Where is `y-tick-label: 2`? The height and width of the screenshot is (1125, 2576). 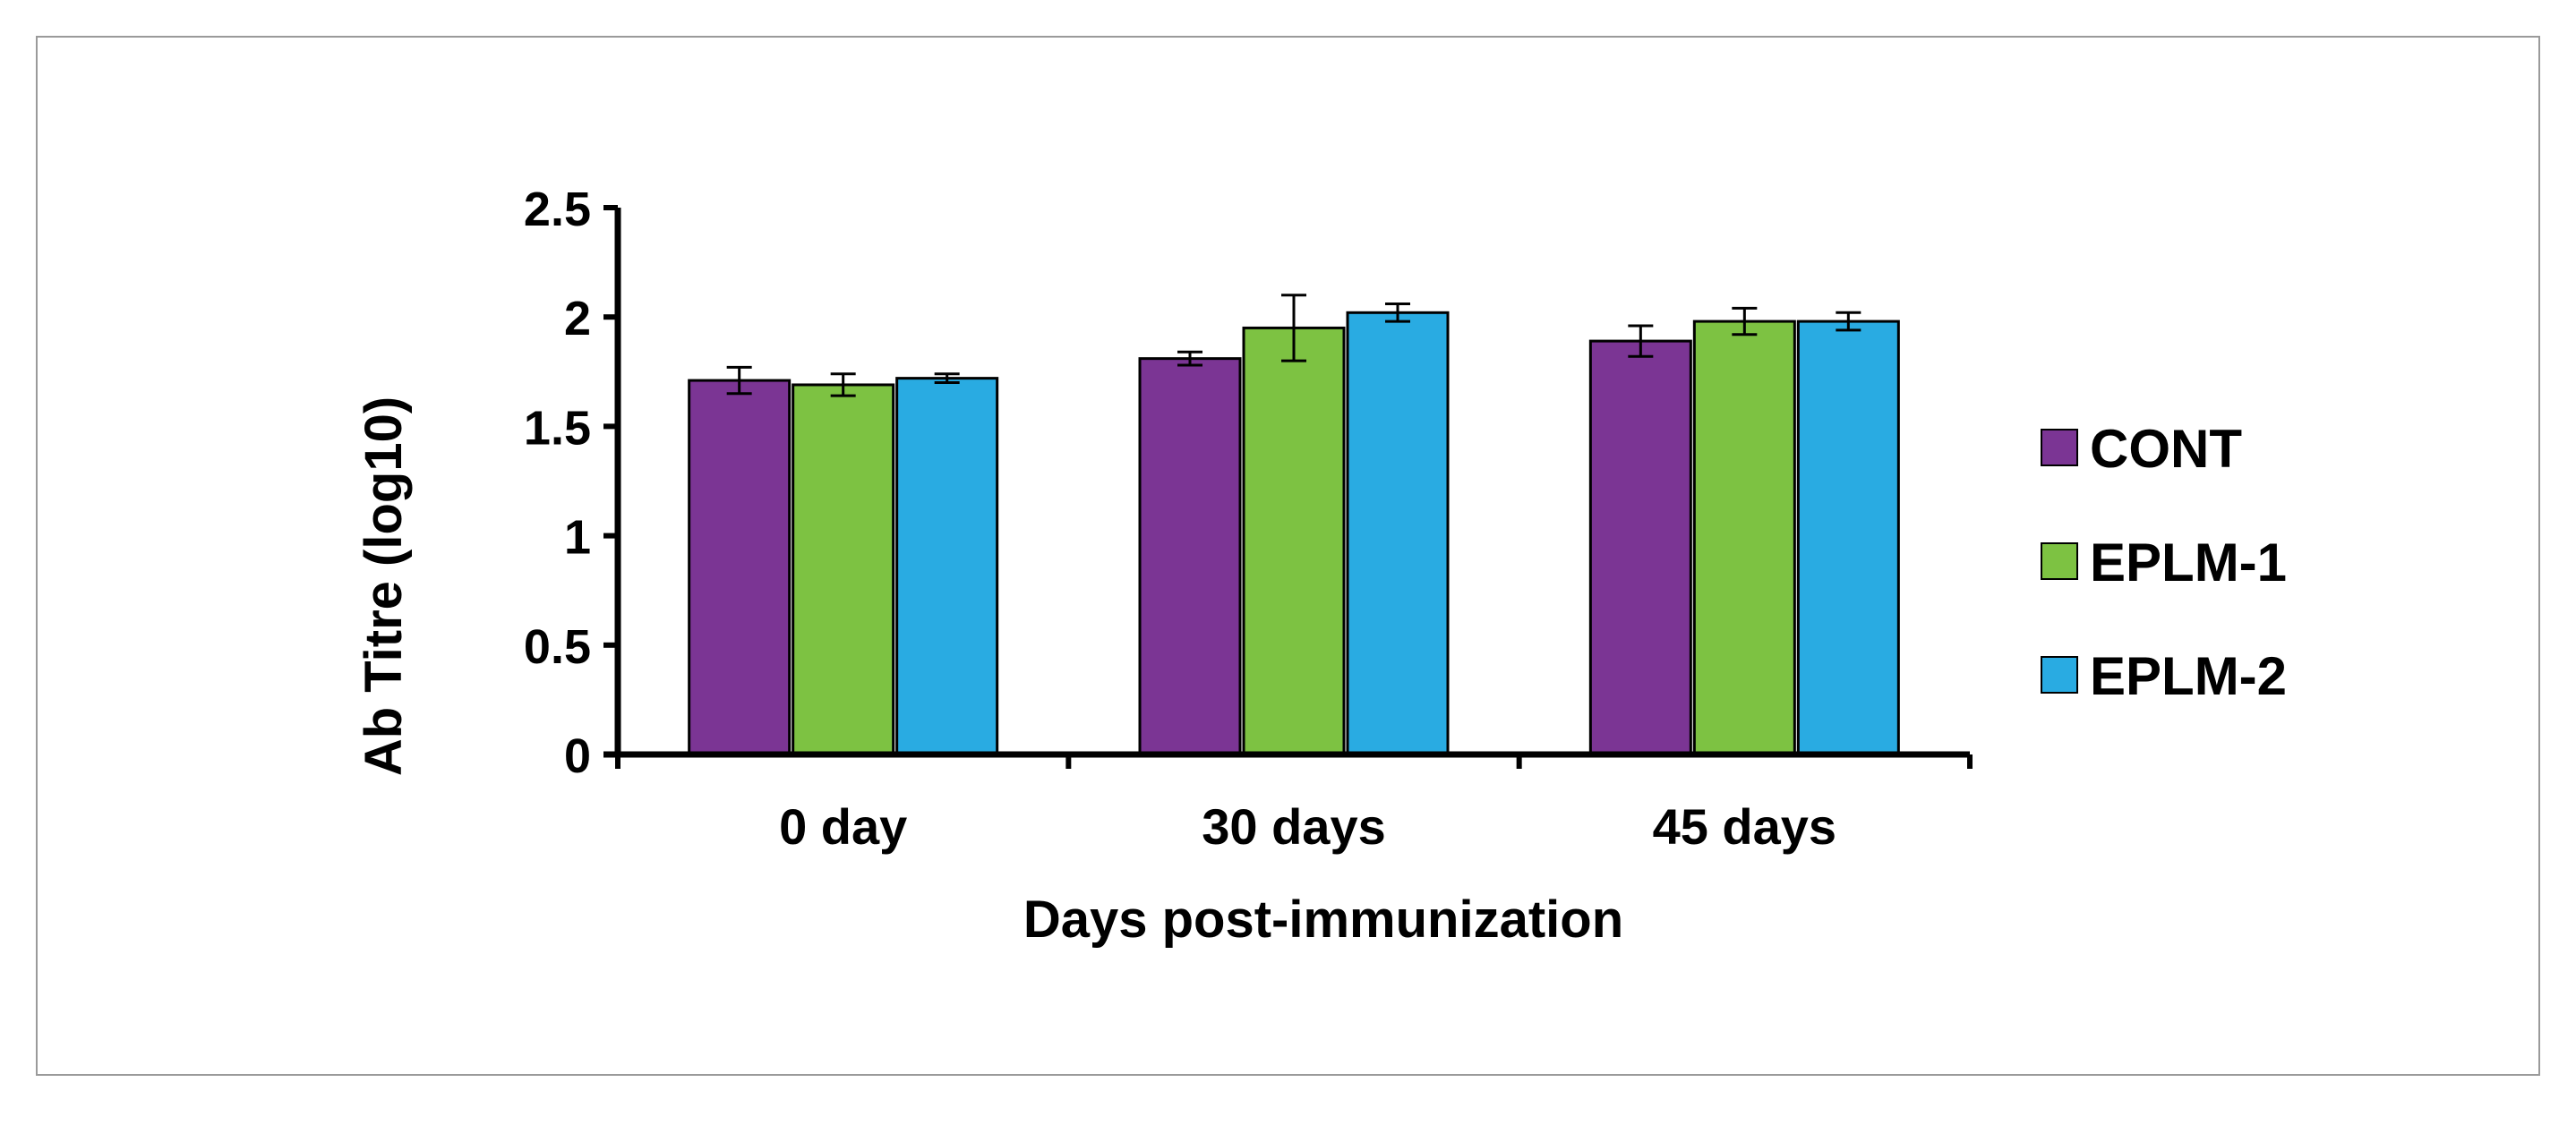 y-tick-label: 2 is located at coordinates (577, 318).